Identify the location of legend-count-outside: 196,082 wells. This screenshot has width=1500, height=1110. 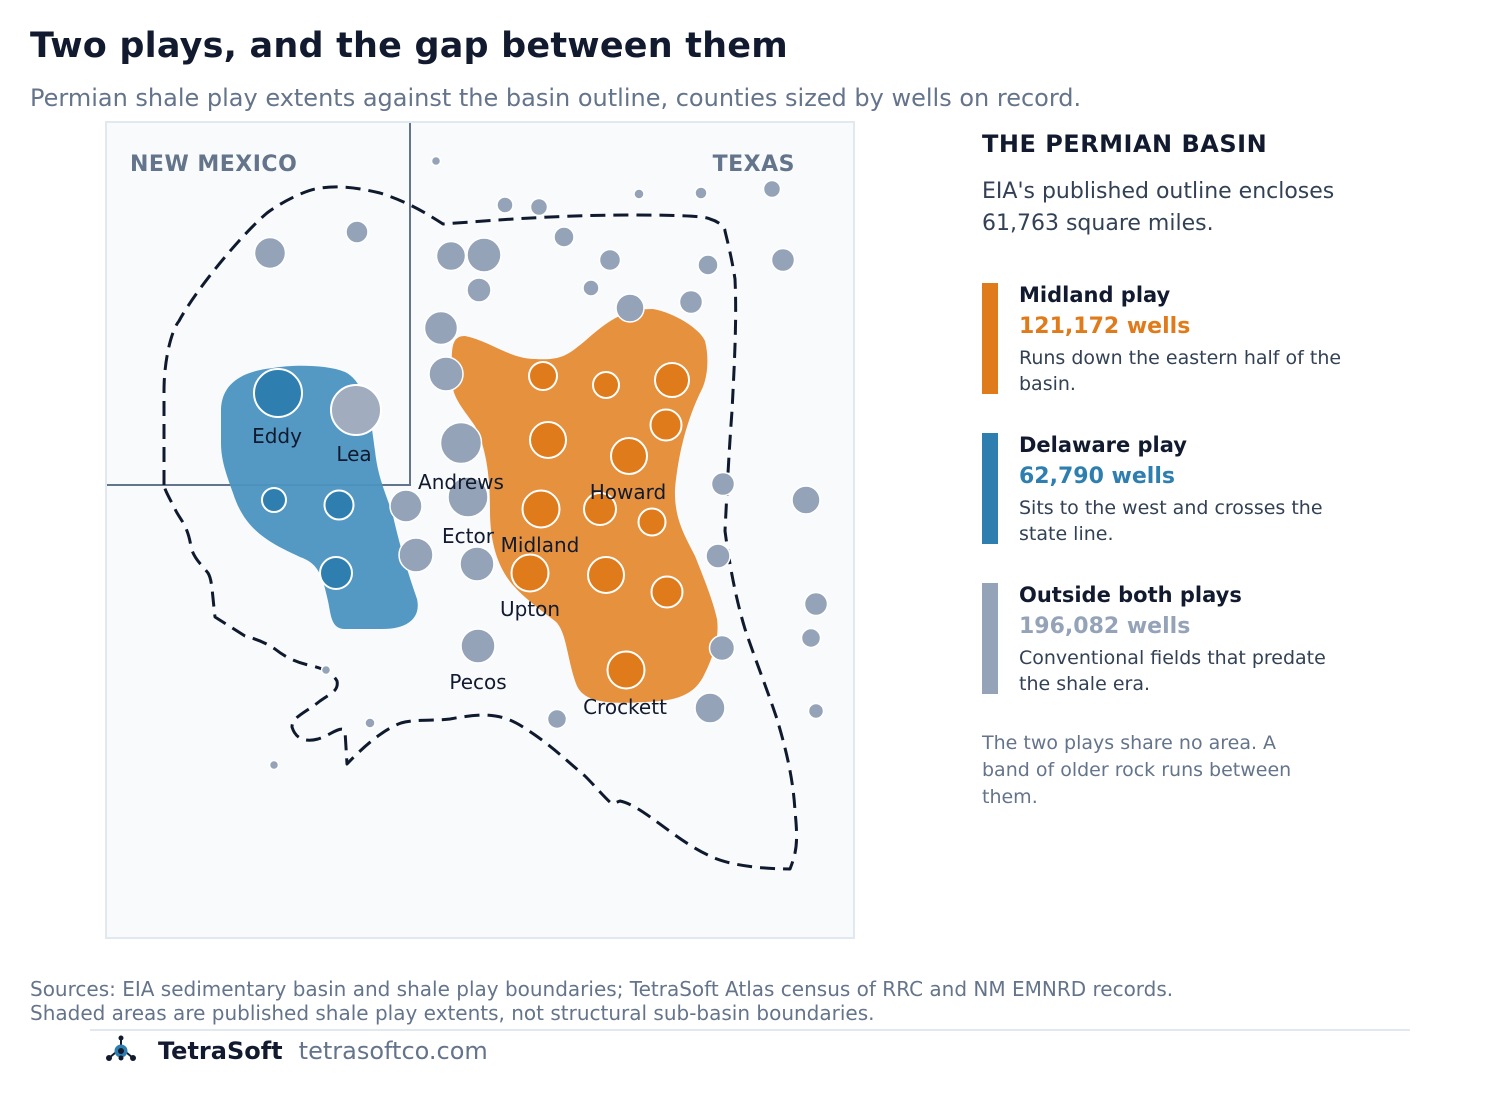
(1105, 626).